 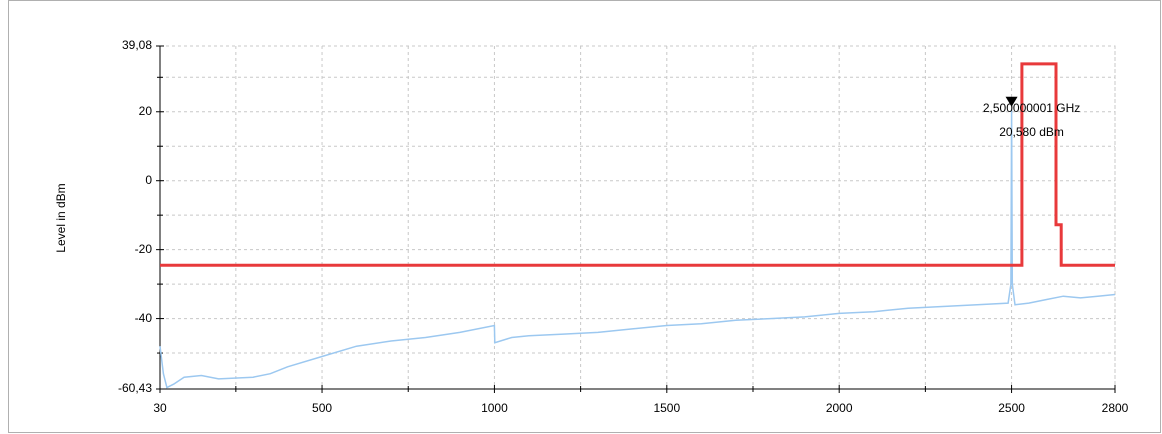 I want to click on x-tick-label: 500, so click(x=322, y=408).